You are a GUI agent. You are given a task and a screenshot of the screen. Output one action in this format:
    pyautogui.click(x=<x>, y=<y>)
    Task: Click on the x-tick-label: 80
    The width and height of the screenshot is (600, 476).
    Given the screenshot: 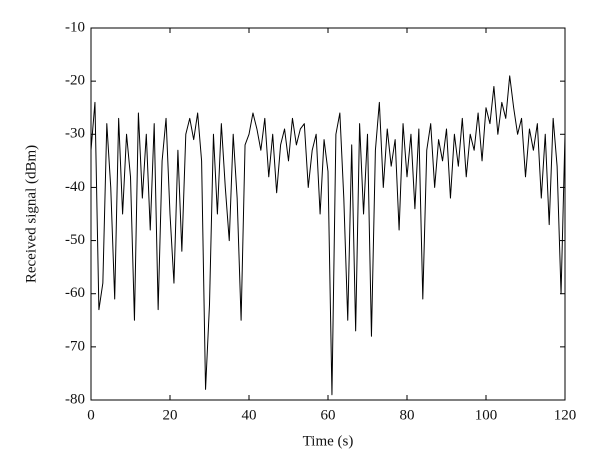 What is the action you would take?
    pyautogui.click(x=407, y=415)
    